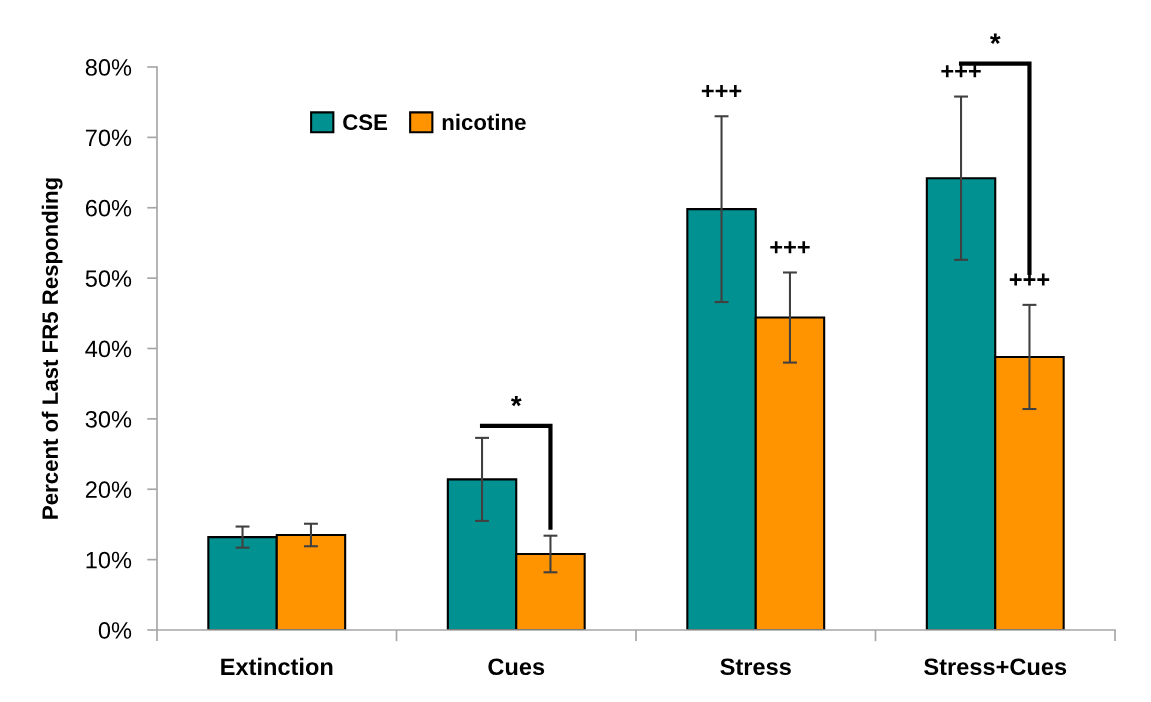  What do you see at coordinates (755, 667) in the screenshot?
I see `x-tick-label: Stress` at bounding box center [755, 667].